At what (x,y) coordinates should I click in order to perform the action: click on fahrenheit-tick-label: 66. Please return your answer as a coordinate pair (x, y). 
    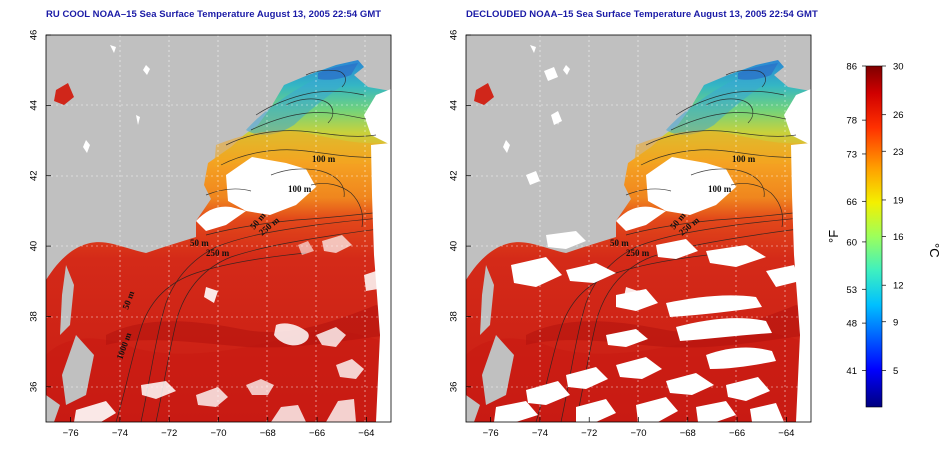
    Looking at the image, I should click on (851, 202).